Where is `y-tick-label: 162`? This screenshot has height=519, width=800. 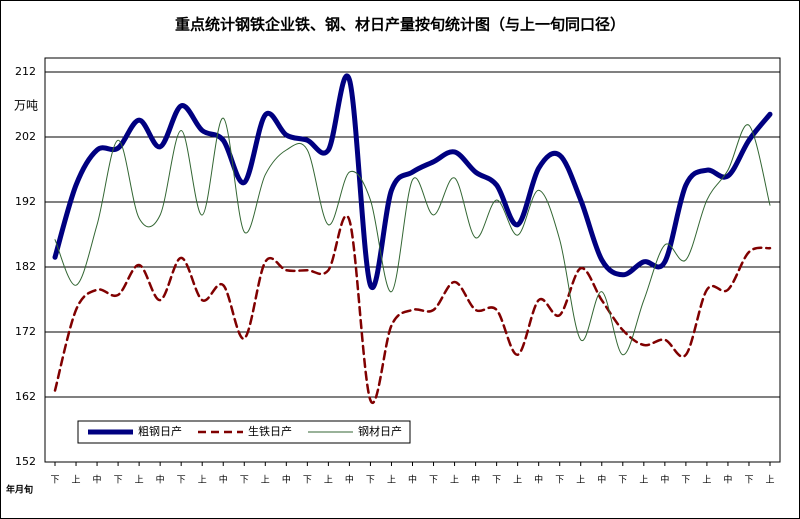
y-tick-label: 162 is located at coordinates (25, 396).